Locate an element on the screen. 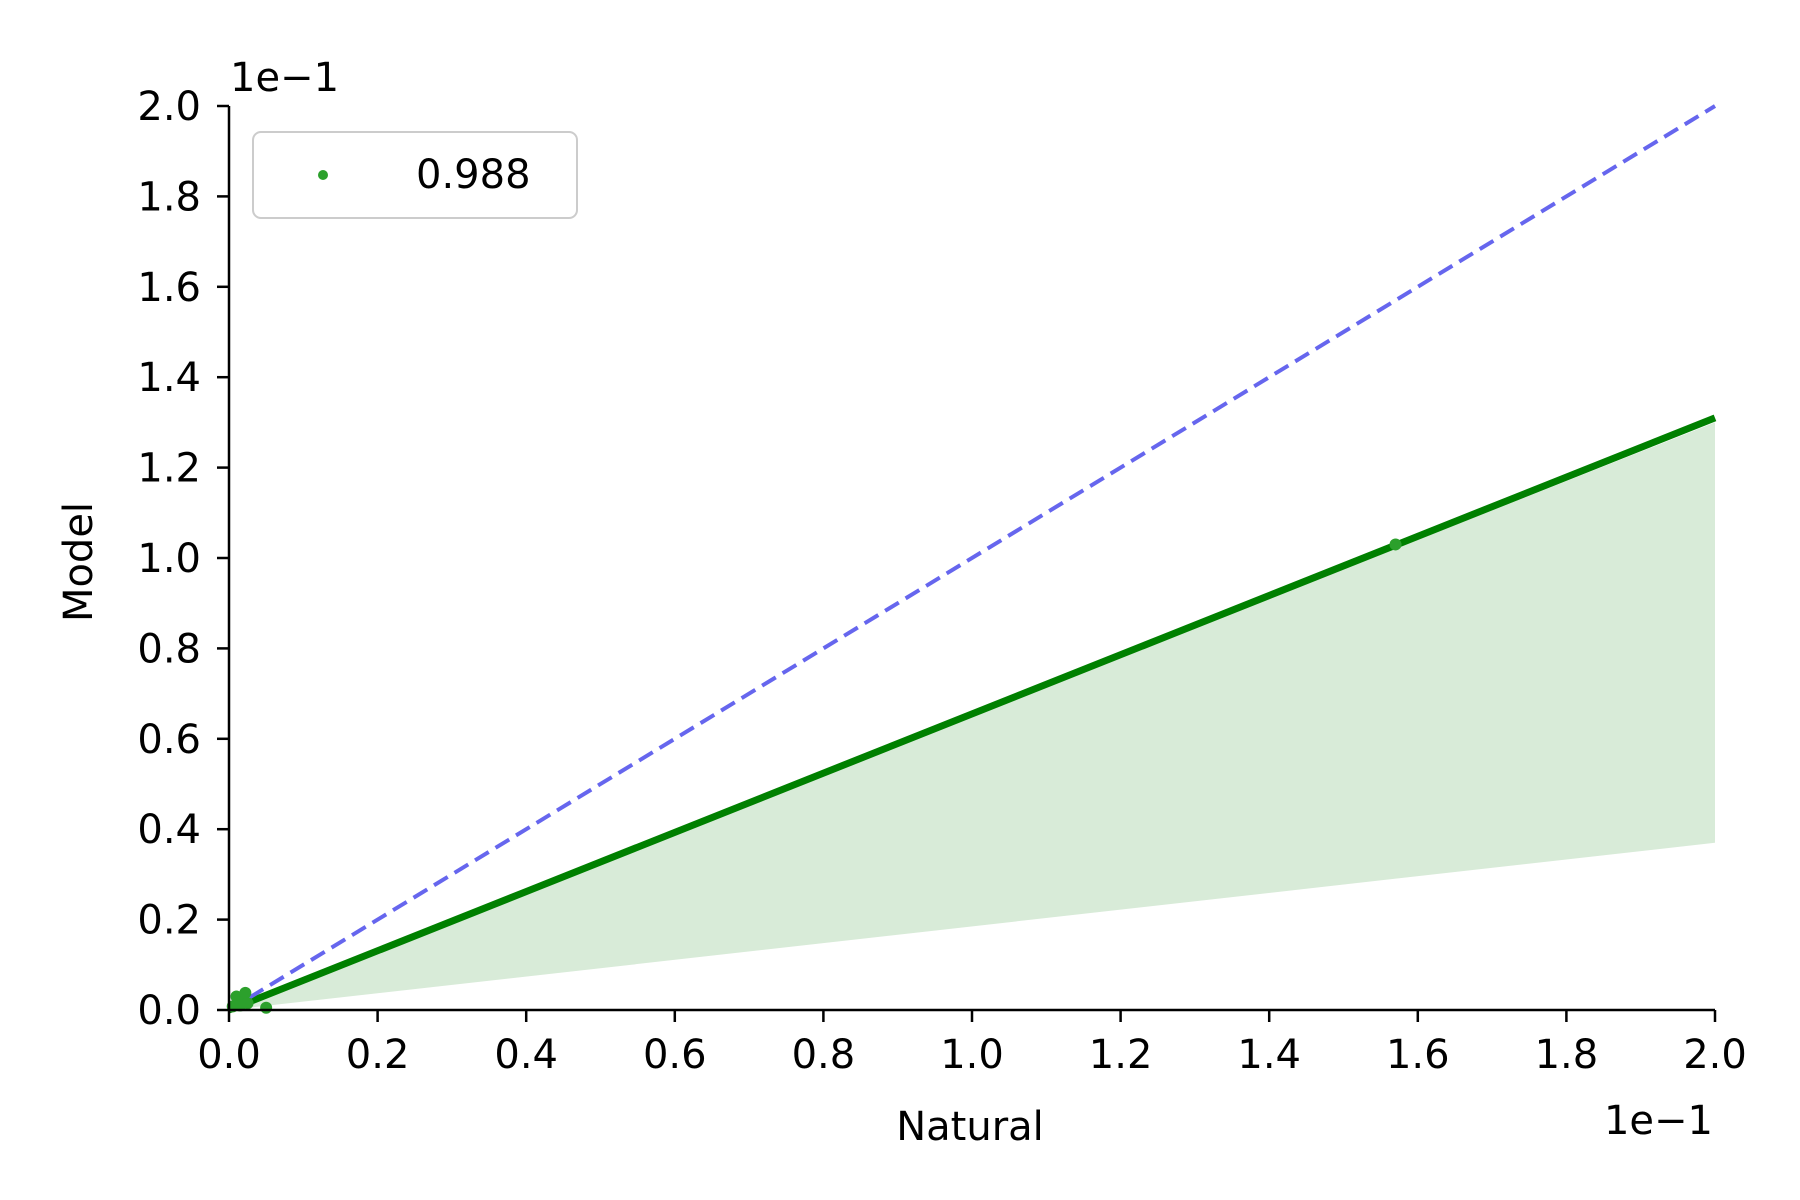 Image resolution: width=1800 pixels, height=1200 pixels. x-tick-label: 1.6 is located at coordinates (1418, 1055).